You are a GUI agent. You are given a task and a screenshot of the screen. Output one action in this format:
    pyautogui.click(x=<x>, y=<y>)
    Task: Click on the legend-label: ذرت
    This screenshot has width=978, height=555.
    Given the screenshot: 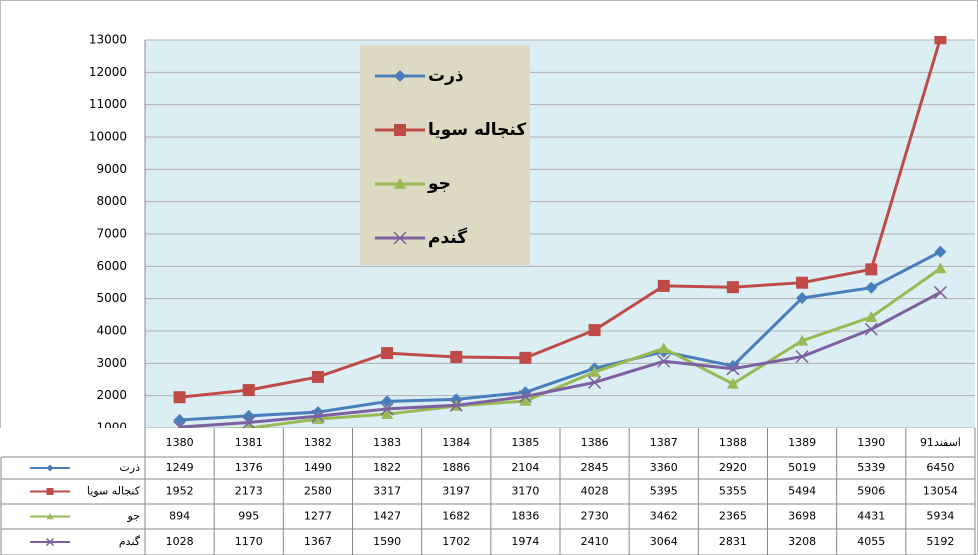 What is the action you would take?
    pyautogui.click(x=446, y=76)
    